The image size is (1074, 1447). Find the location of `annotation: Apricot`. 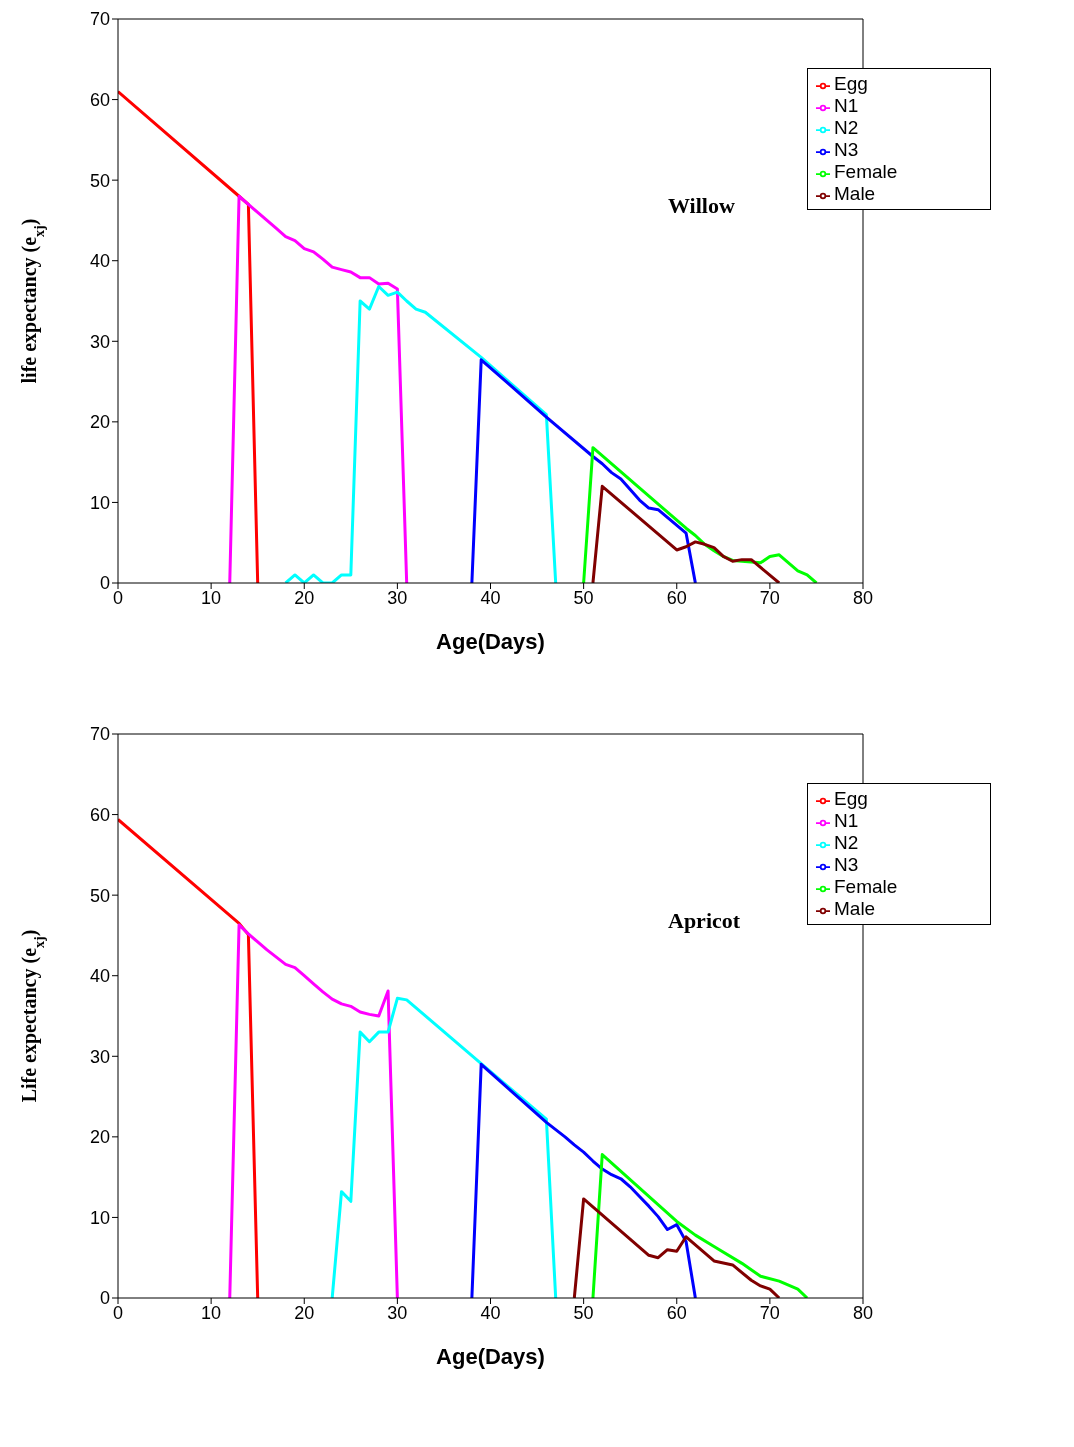

annotation: Apricot is located at coordinates (704, 921).